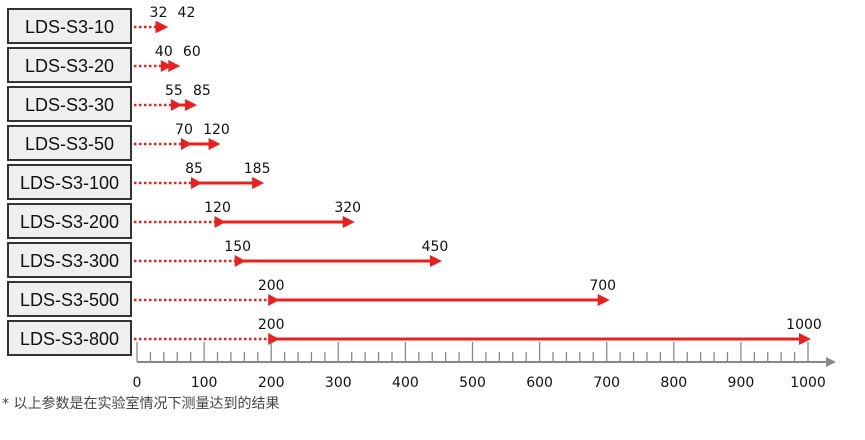  I want to click on x-tick-label: 500, so click(472, 383).